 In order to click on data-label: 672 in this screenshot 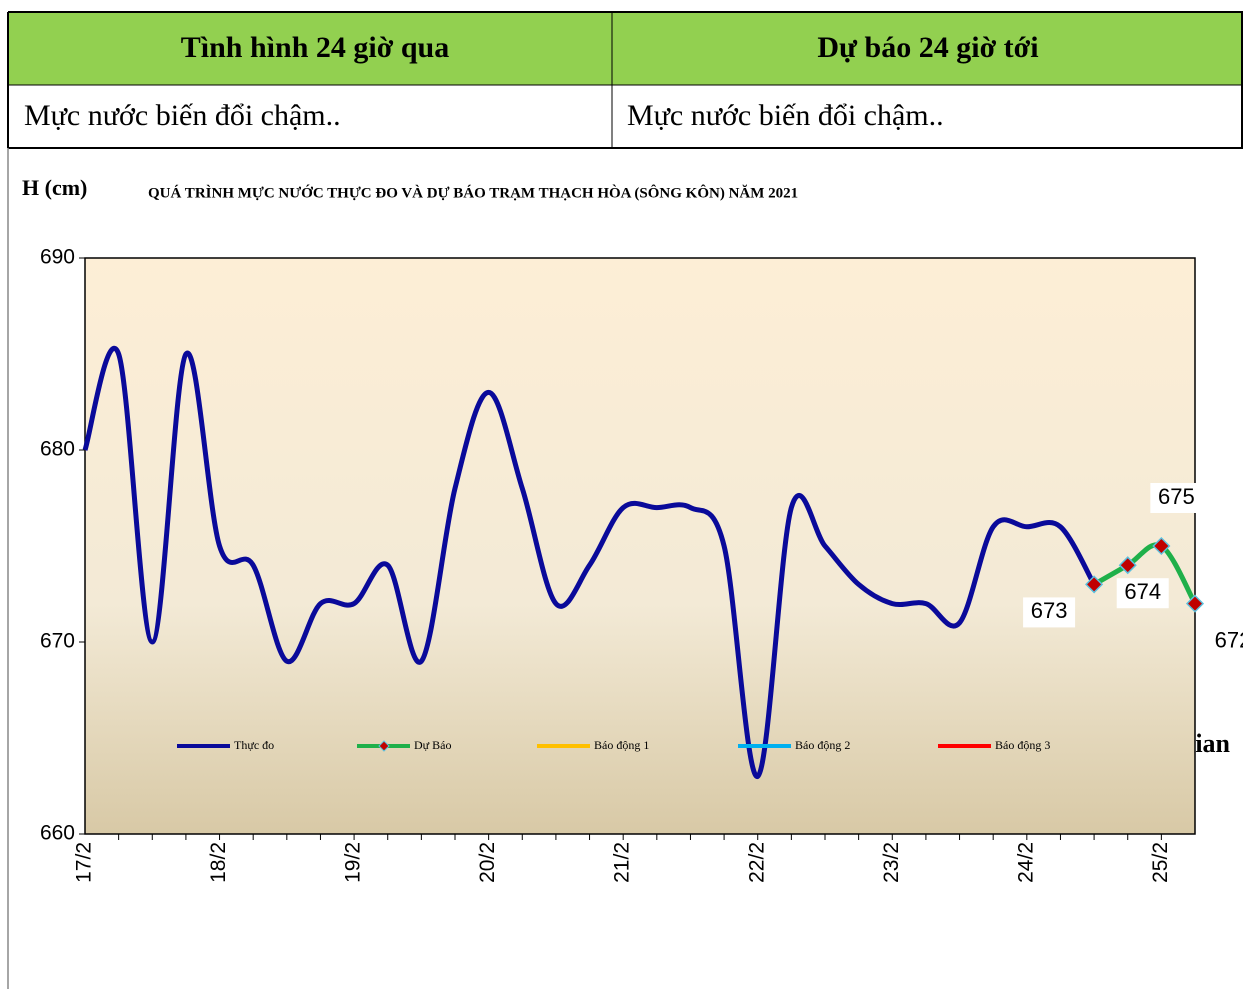, I will do `click(1229, 639)`.